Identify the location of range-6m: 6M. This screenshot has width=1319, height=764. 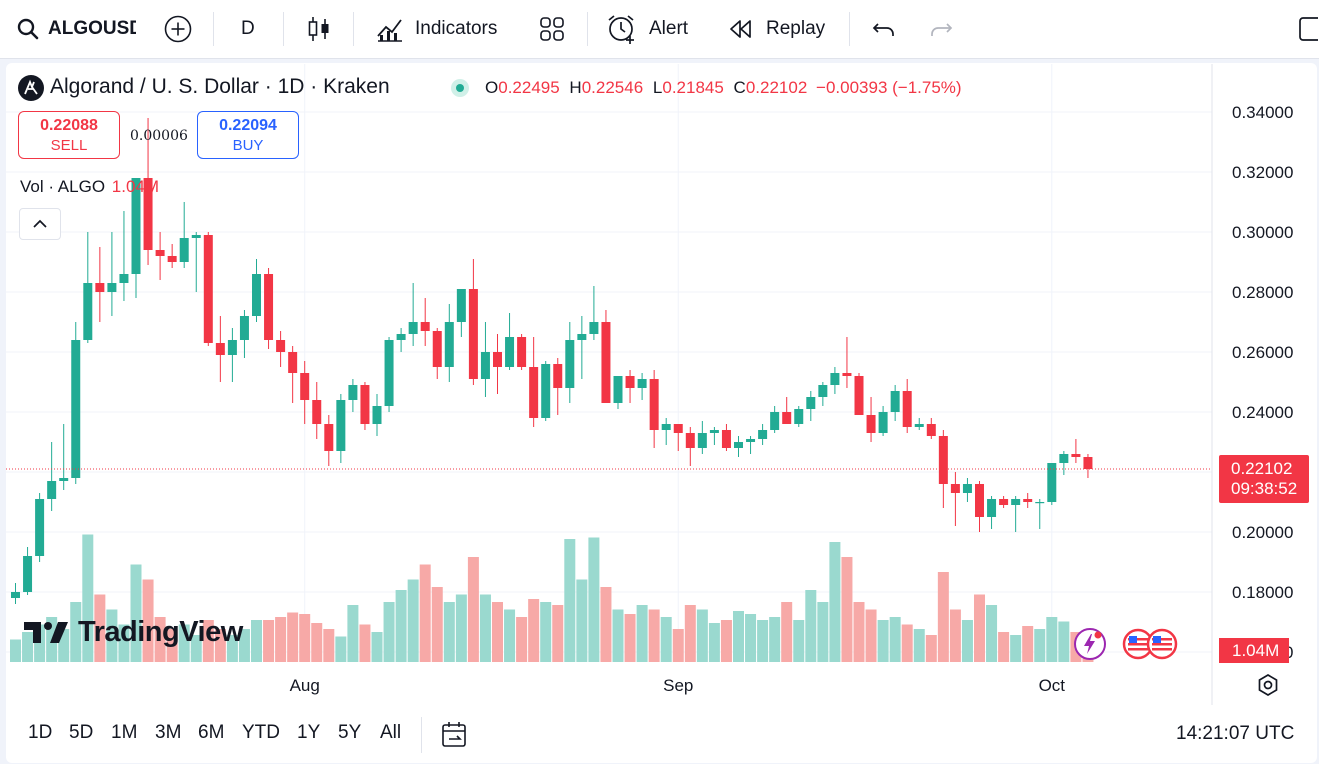
(211, 732).